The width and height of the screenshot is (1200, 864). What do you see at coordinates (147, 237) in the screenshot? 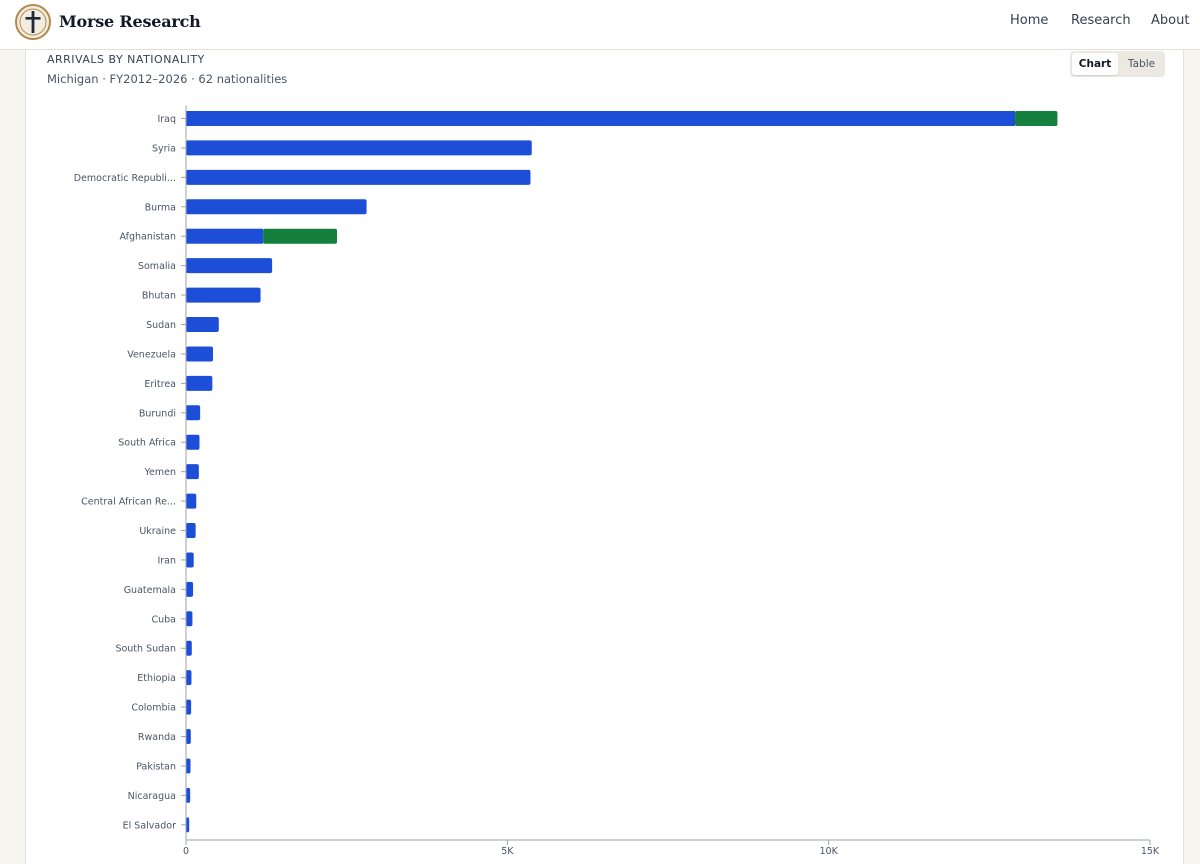
I see `category-label: Afghanistan` at bounding box center [147, 237].